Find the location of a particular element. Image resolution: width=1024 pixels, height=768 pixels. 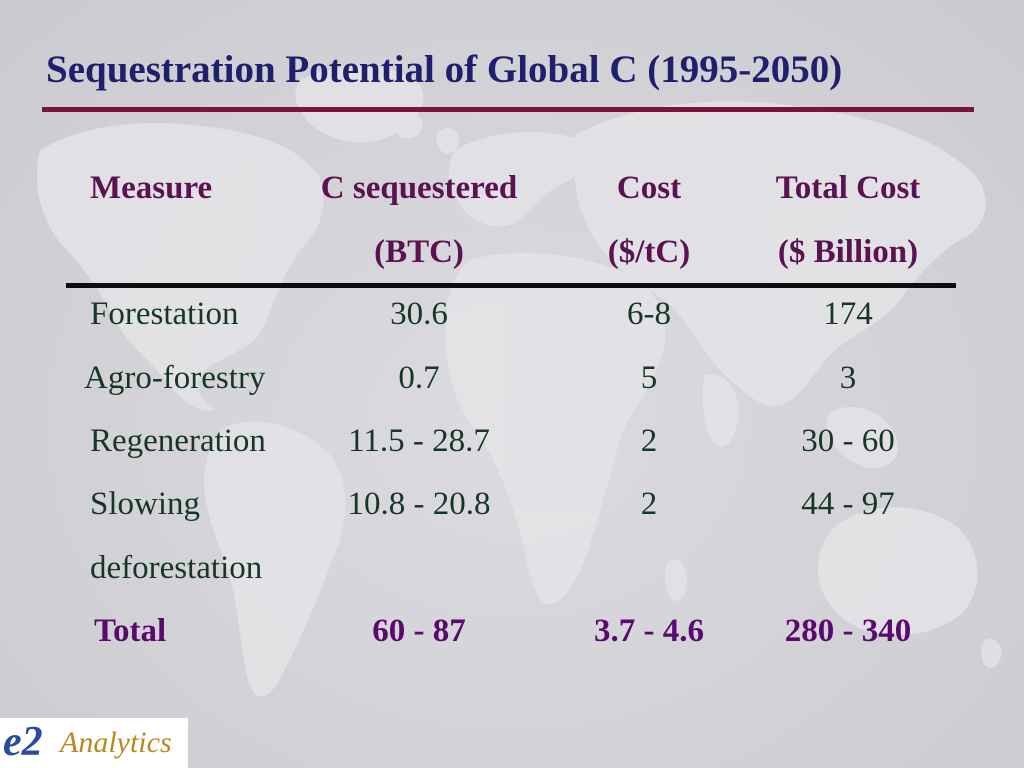

header-cost: Cost is located at coordinates (649, 188).